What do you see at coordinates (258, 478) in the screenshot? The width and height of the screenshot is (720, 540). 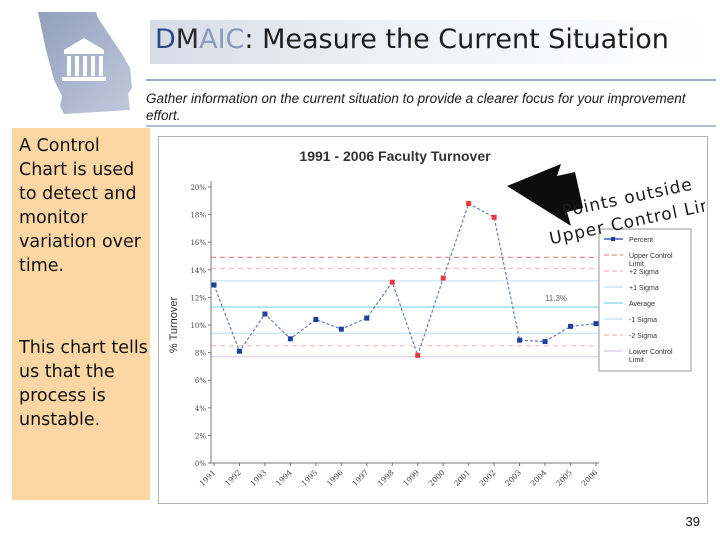 I see `x-tick-label: 1993` at bounding box center [258, 478].